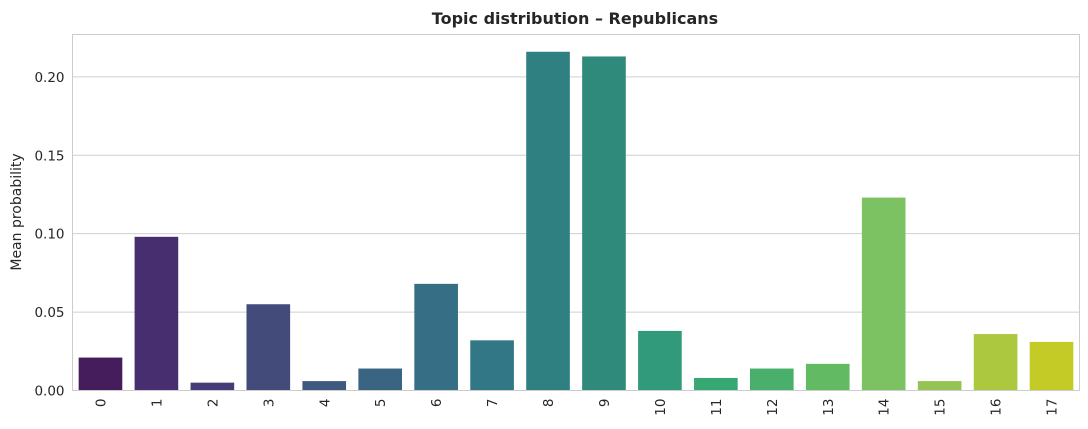 The width and height of the screenshot is (1088, 429). Describe the element at coordinates (49, 156) in the screenshot. I see `y-tick-label: 0.15` at that location.